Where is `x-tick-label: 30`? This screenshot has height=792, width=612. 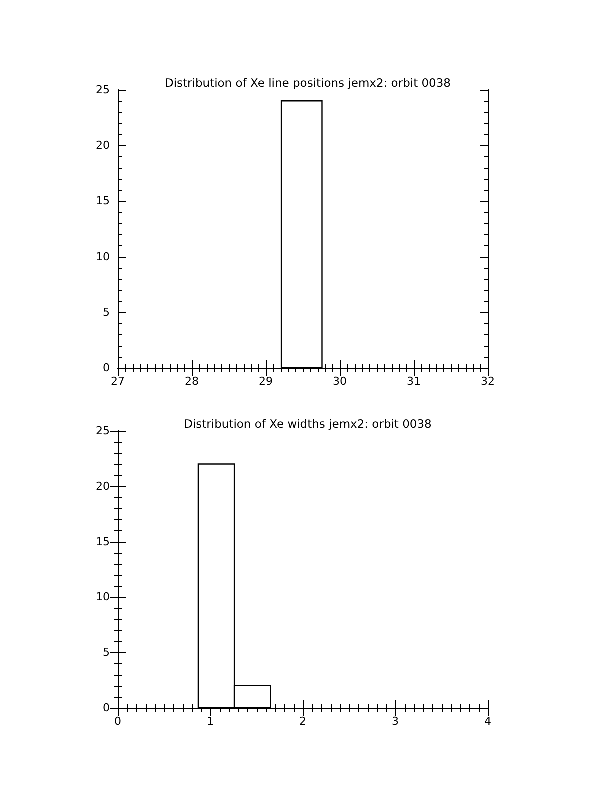
x-tick-label: 30 is located at coordinates (340, 381).